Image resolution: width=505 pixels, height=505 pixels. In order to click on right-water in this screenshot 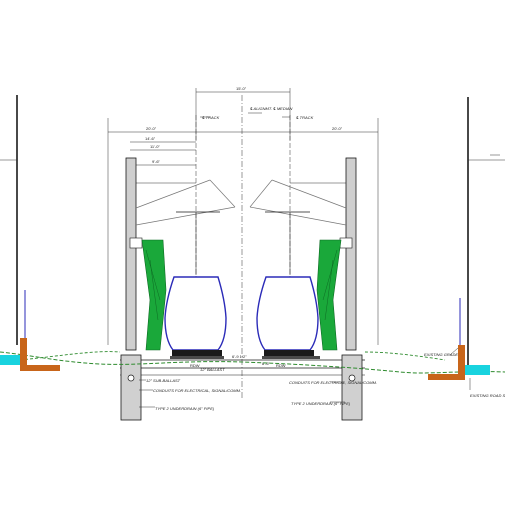, I will do `click(477, 370)`.